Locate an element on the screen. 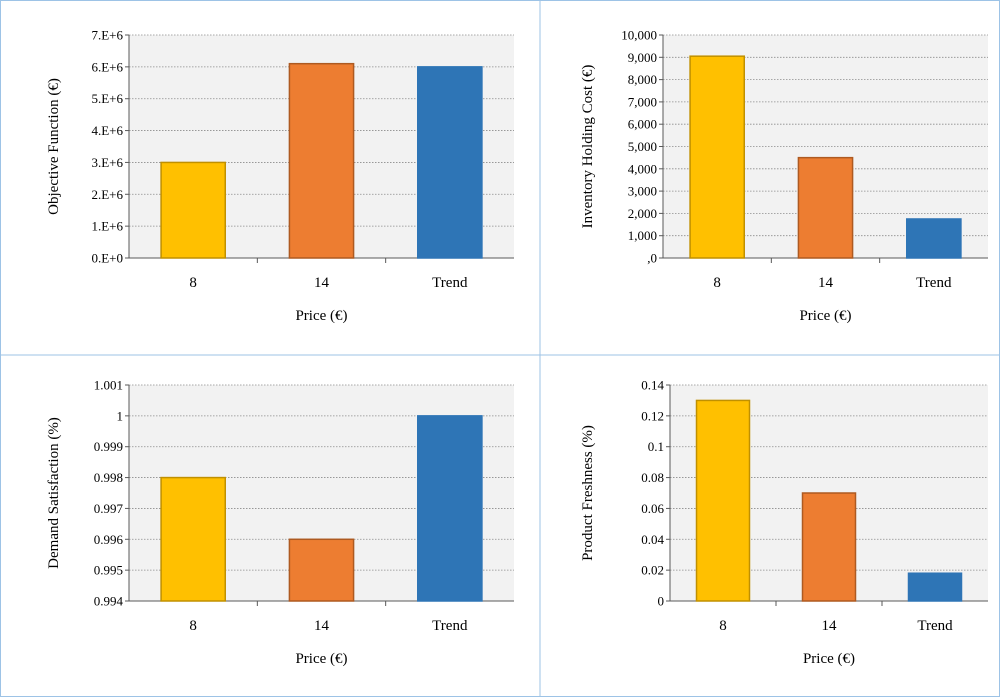  y-tick-label: 1.E+6 is located at coordinates (107, 226).